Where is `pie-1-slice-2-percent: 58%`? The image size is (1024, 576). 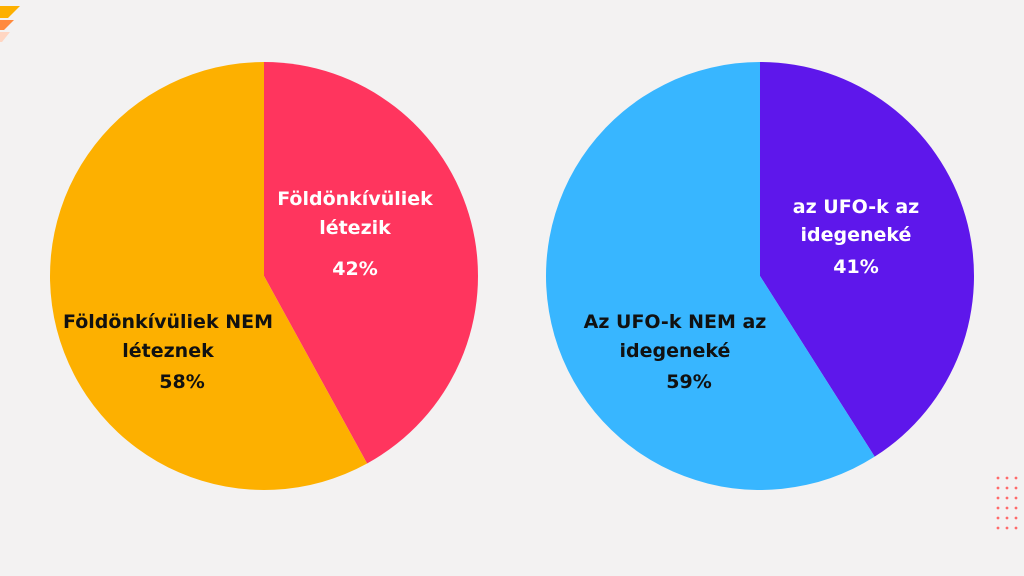
pie-1-slice-2-percent: 58% is located at coordinates (181, 382).